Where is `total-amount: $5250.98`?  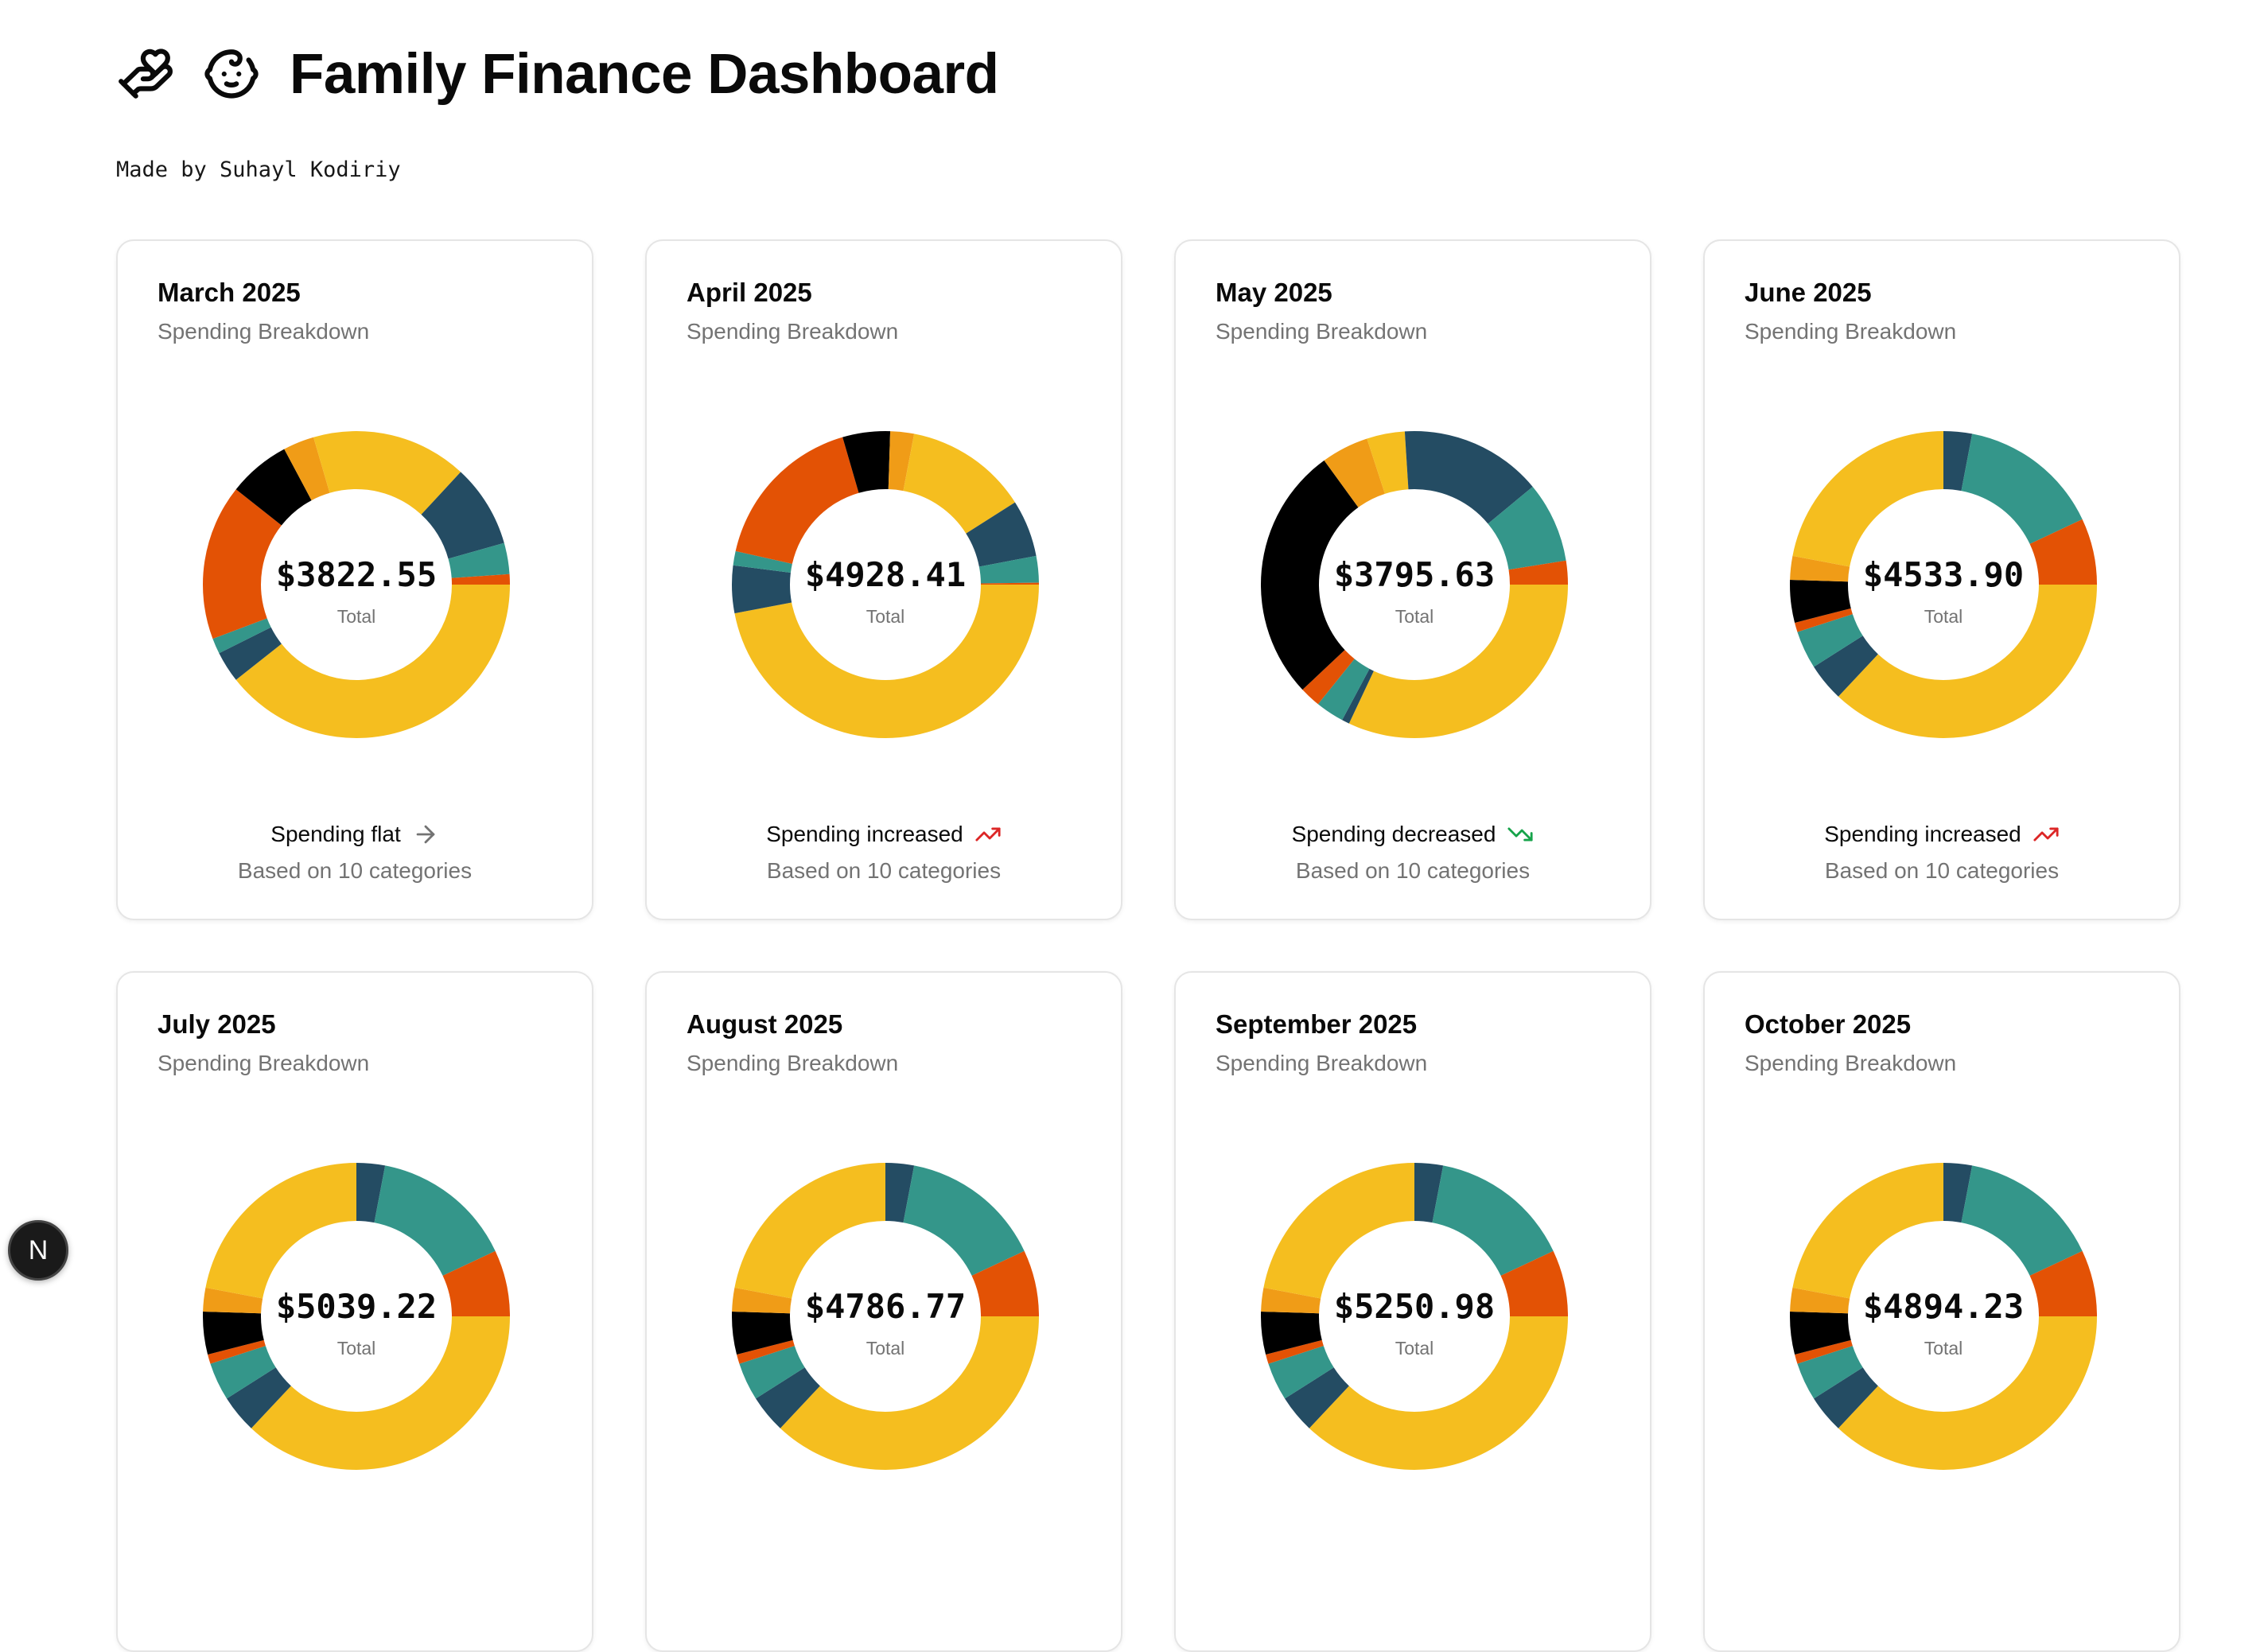 total-amount: $5250.98 is located at coordinates (1414, 1306).